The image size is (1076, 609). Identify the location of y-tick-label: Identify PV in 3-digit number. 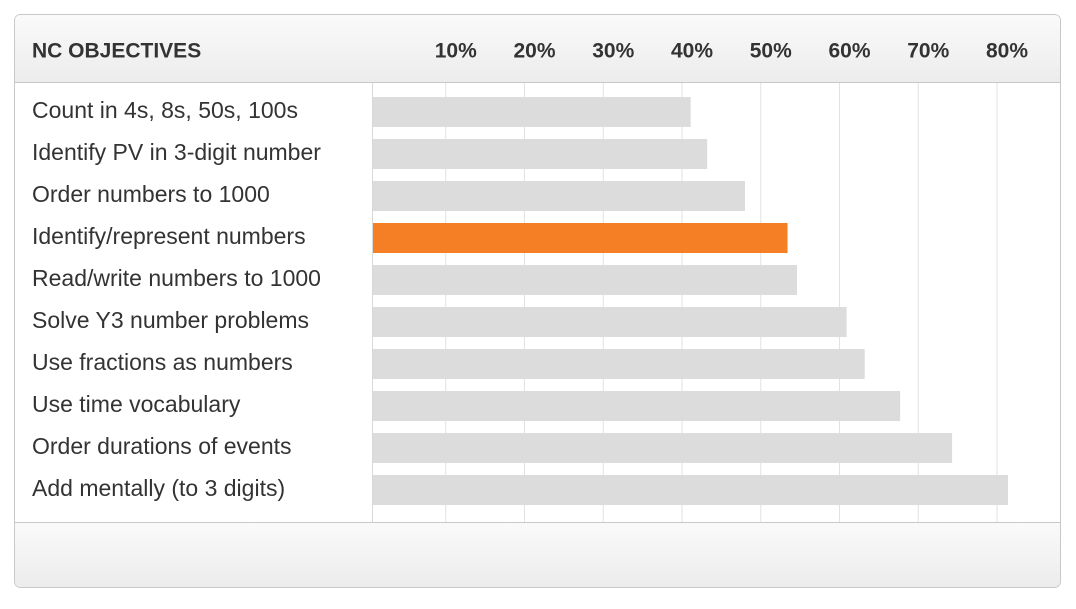
(176, 152).